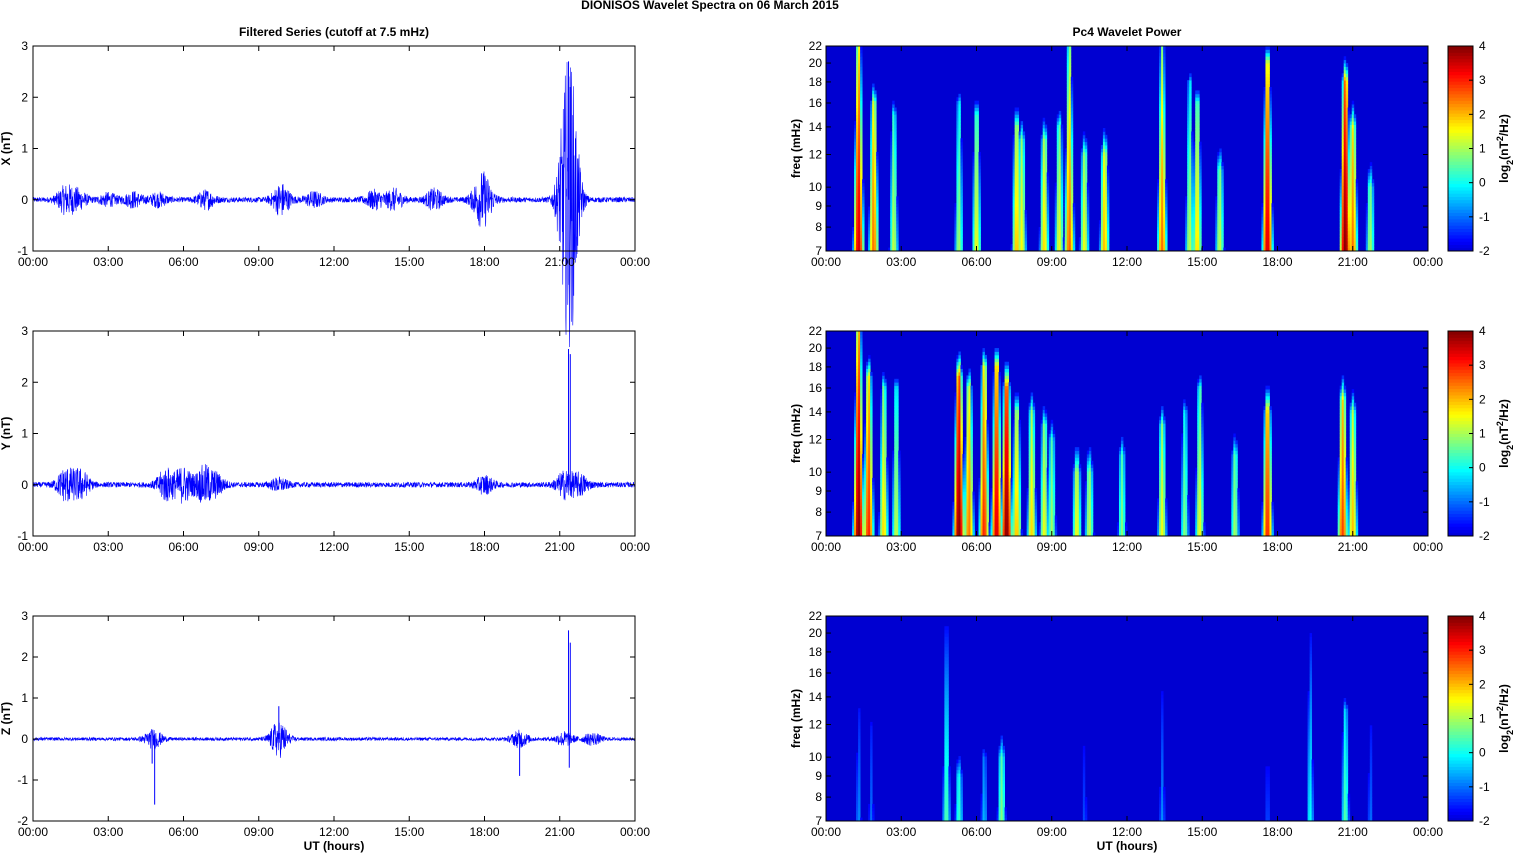 The width and height of the screenshot is (1515, 854). I want to click on plot-frame, so click(334, 433).